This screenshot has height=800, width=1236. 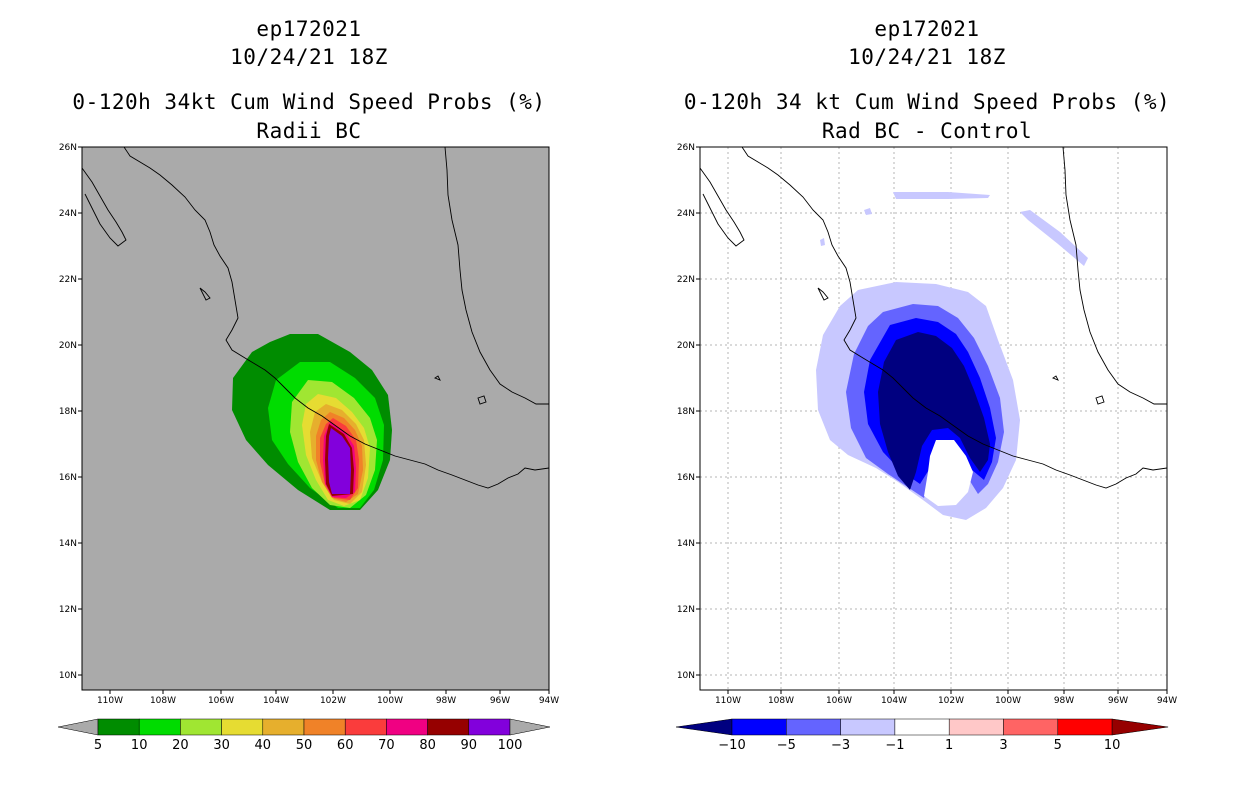 I want to click on colorbar-left: 5 10 20 30 40 50 60 70 80 90 100, so click(x=304, y=735).